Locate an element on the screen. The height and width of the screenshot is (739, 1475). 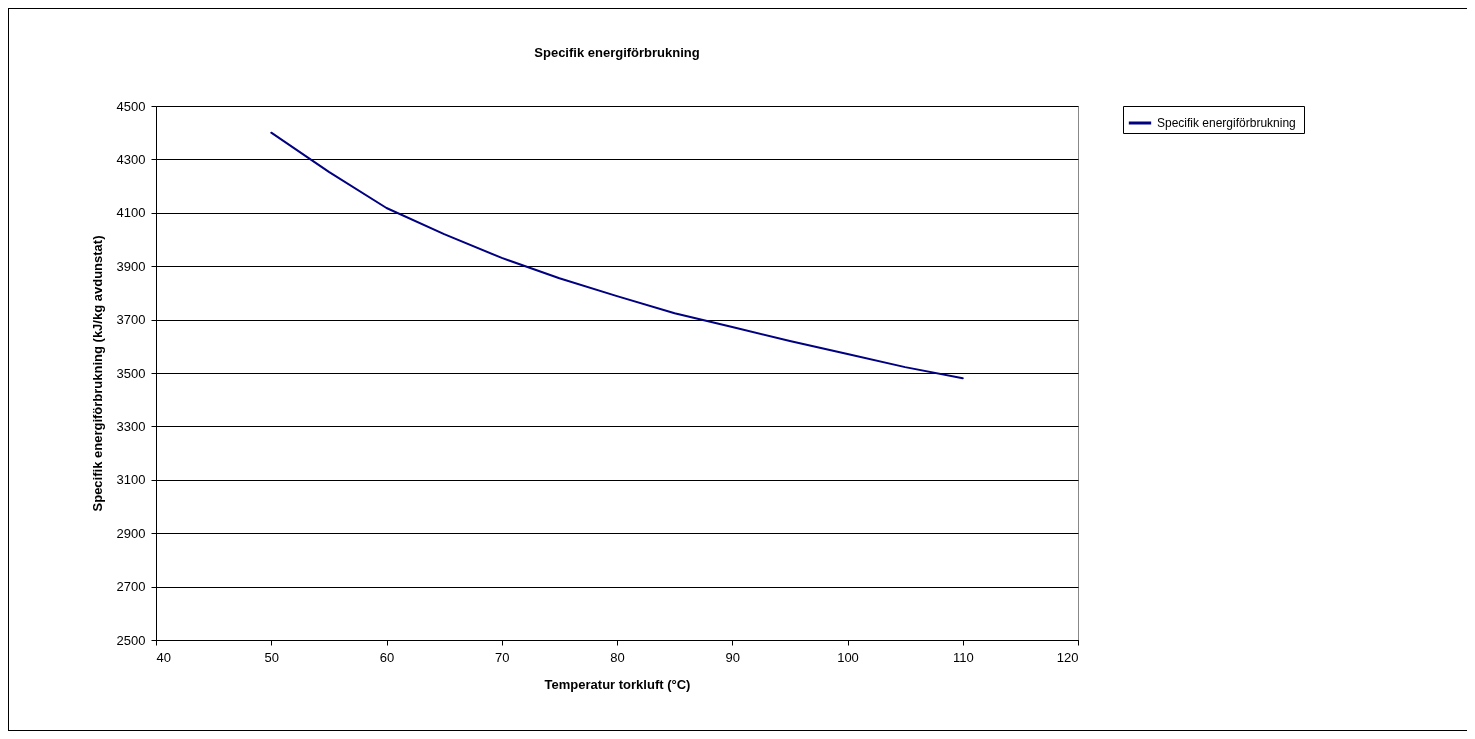
x-tick-label: 50 is located at coordinates (271, 657).